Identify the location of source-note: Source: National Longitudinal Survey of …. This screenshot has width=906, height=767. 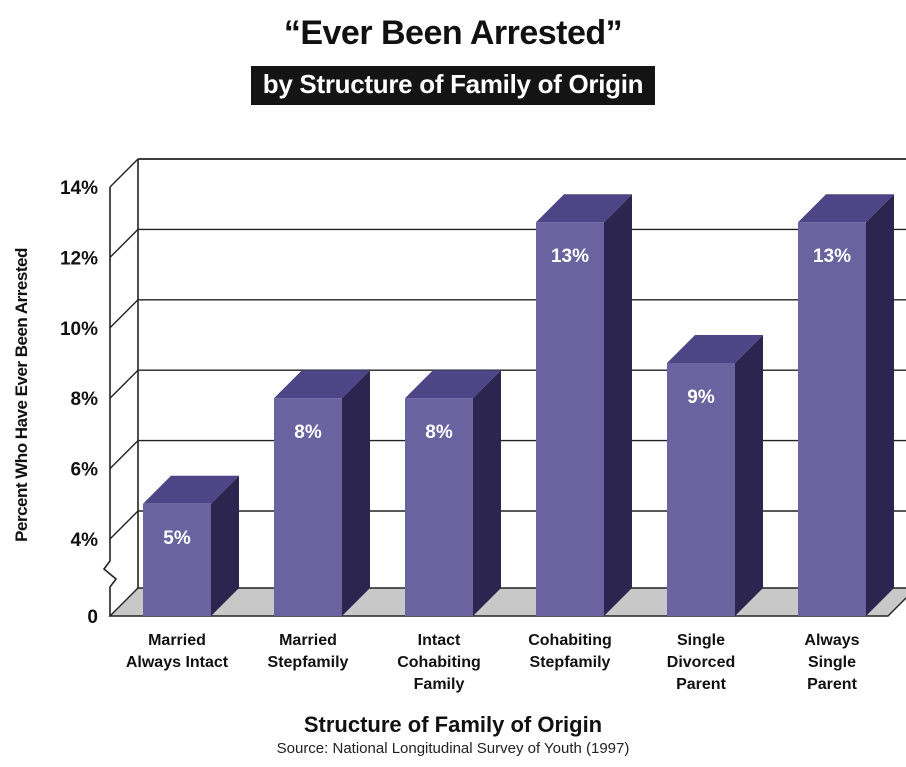
(453, 748).